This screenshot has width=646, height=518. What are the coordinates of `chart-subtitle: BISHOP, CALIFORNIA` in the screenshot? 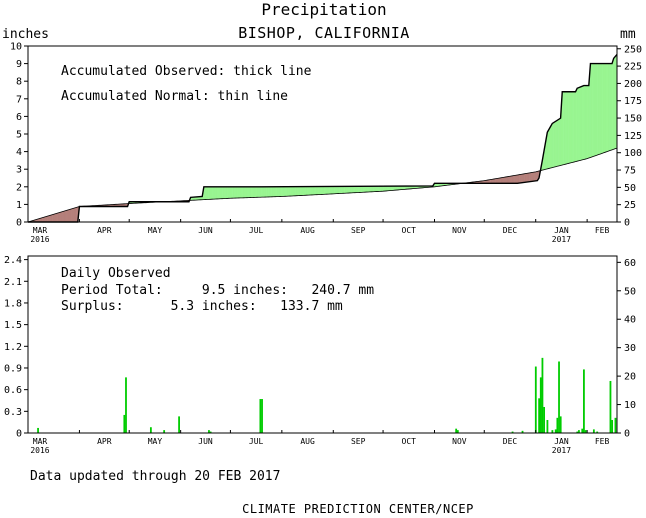 It's located at (324, 33).